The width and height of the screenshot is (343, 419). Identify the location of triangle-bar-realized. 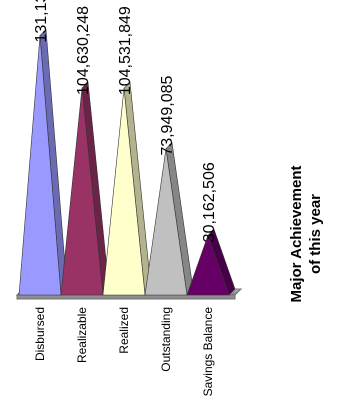
(124, 192).